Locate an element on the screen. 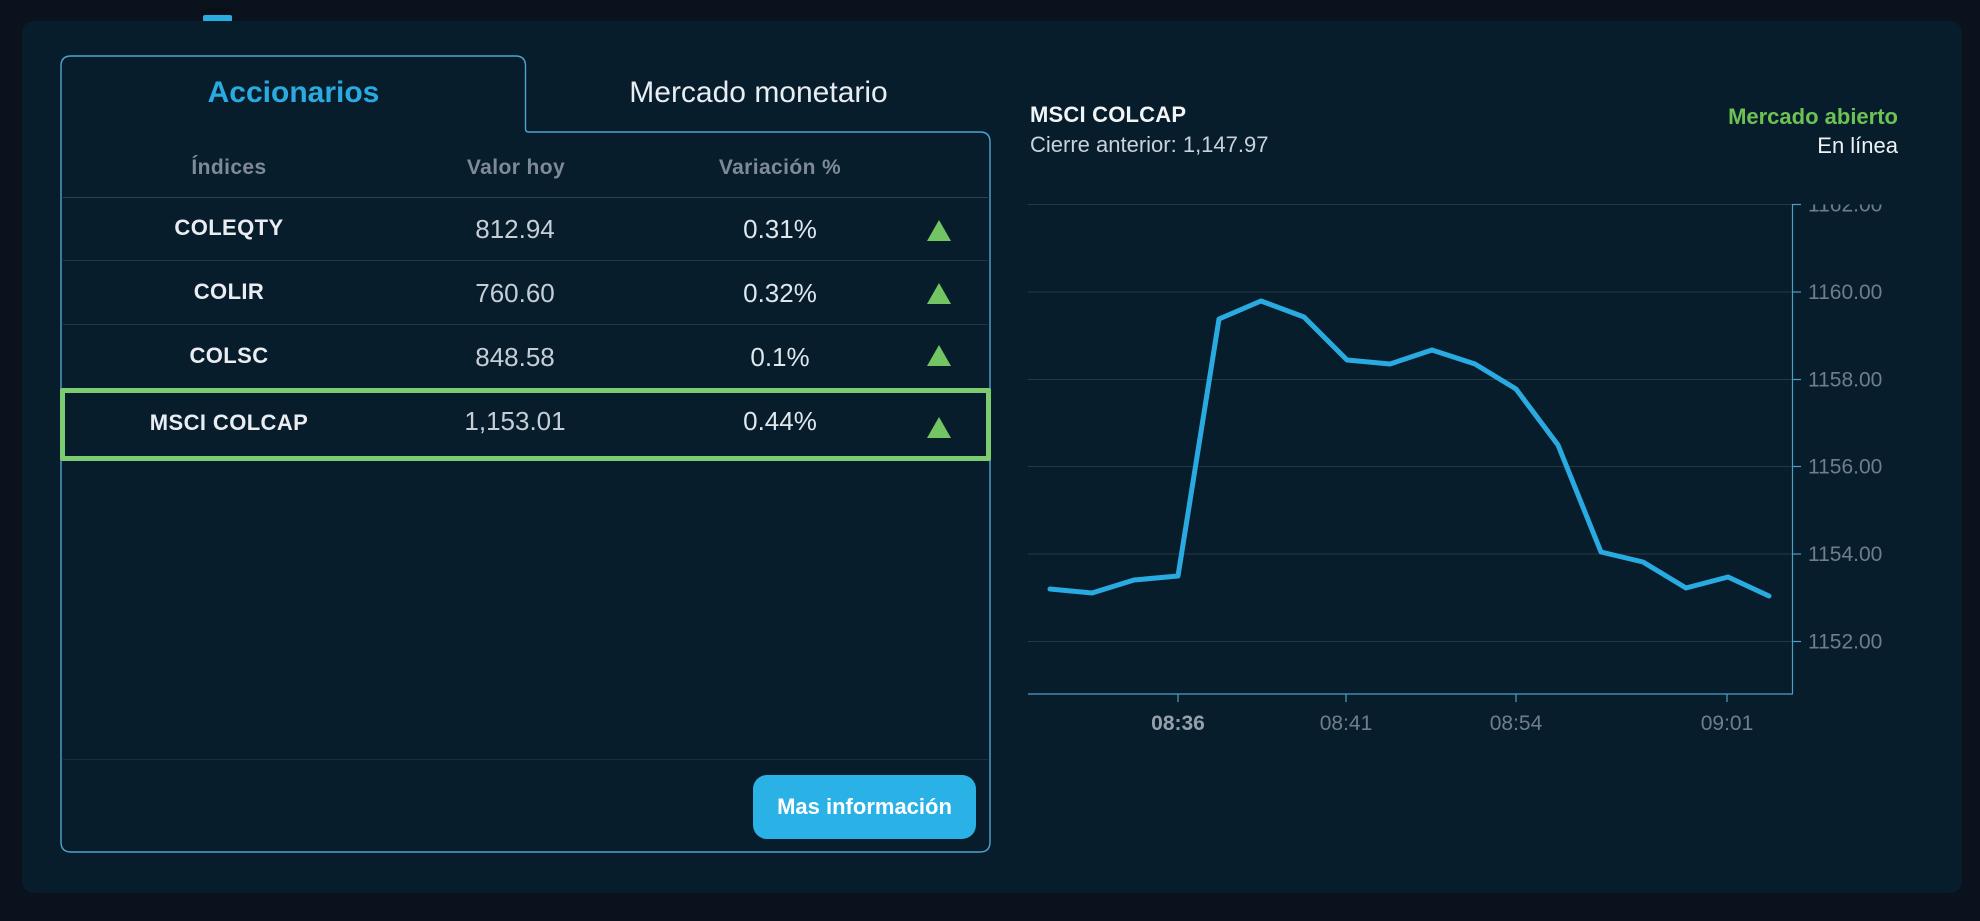 This screenshot has height=921, width=1980. svg-text: 1156.00 is located at coordinates (1845, 467).